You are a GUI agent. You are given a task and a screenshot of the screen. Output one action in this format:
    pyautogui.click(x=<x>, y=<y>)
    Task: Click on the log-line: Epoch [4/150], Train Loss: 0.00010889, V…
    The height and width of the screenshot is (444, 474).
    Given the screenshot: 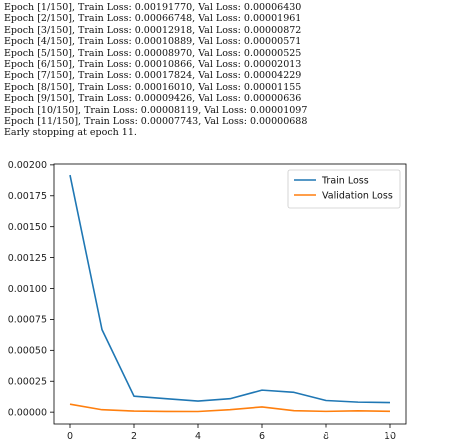 What is the action you would take?
    pyautogui.click(x=153, y=42)
    